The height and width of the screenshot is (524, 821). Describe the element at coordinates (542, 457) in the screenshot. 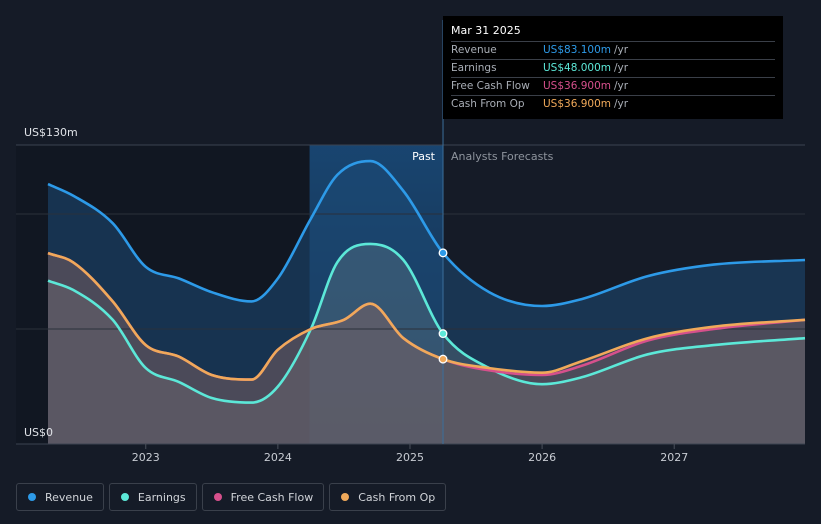

I see `x-tick-label: 2026` at that location.